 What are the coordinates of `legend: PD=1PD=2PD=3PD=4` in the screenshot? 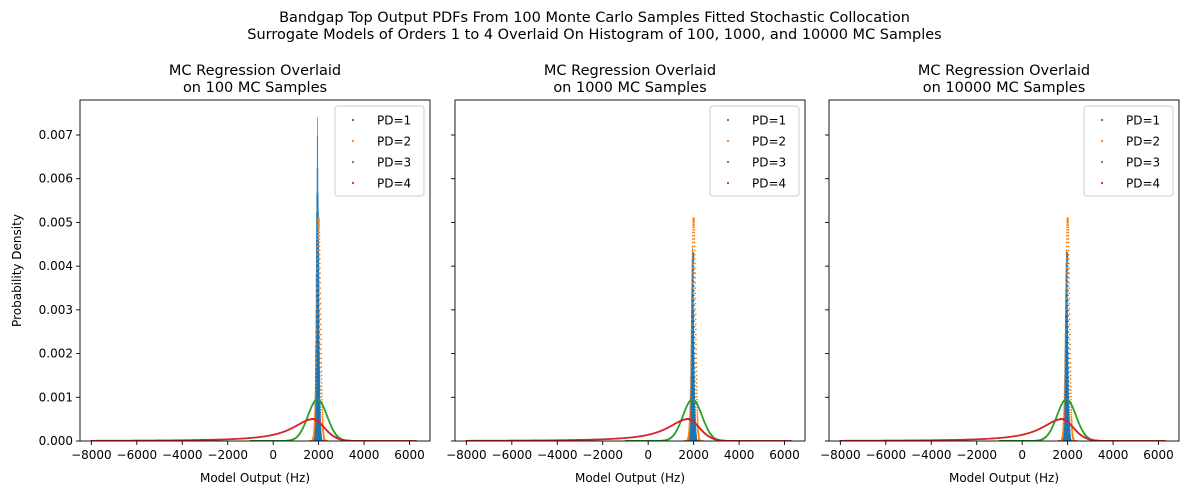 It's located at (379, 151).